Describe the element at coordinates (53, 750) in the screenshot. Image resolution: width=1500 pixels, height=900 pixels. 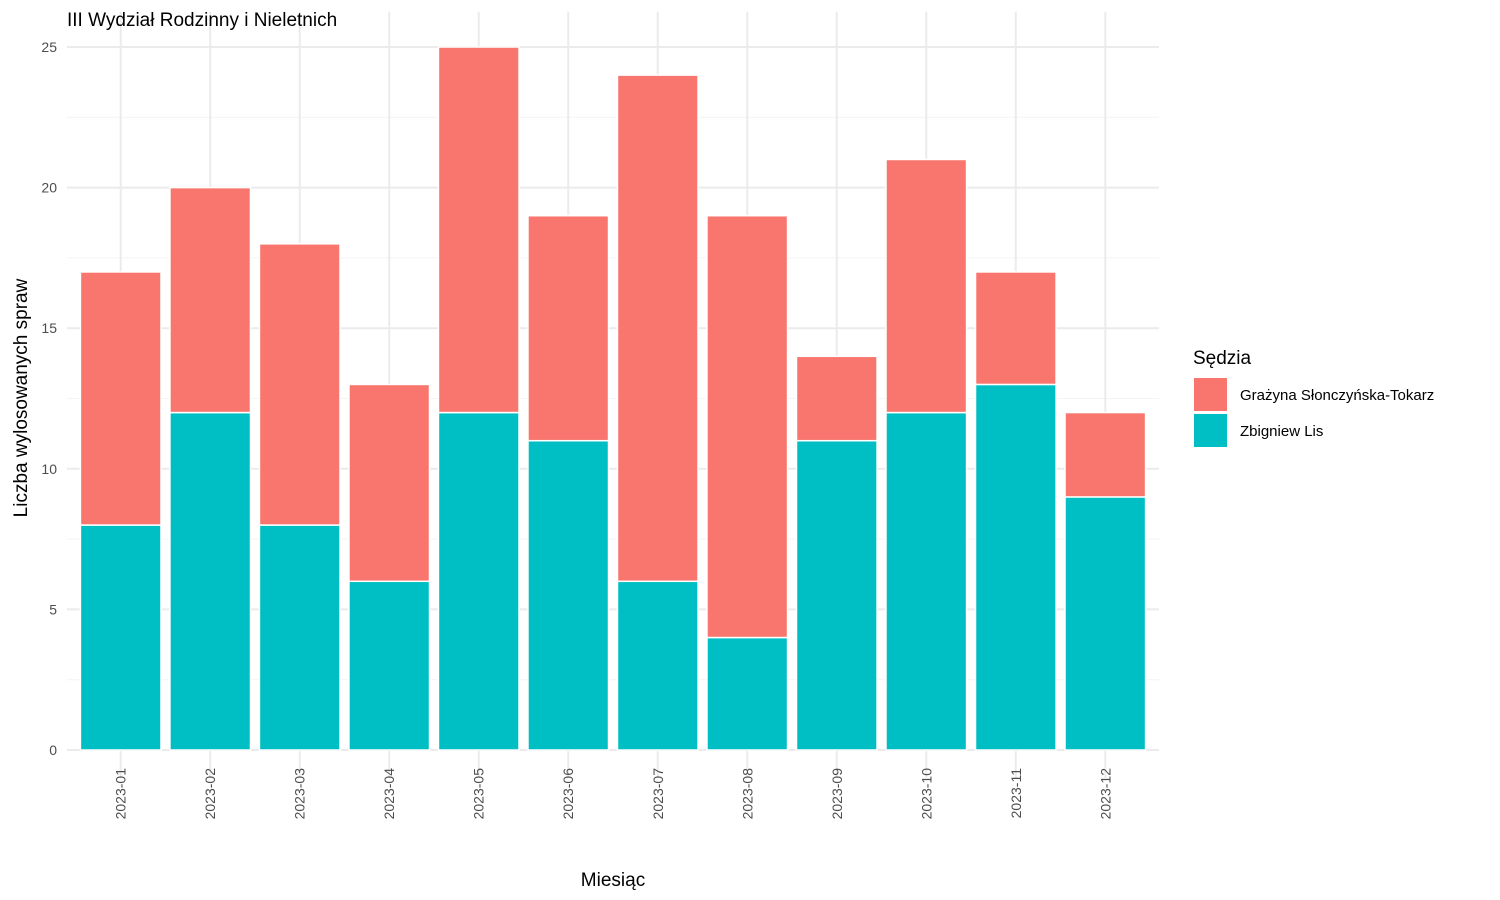
I see `y-tick-label: 0` at that location.